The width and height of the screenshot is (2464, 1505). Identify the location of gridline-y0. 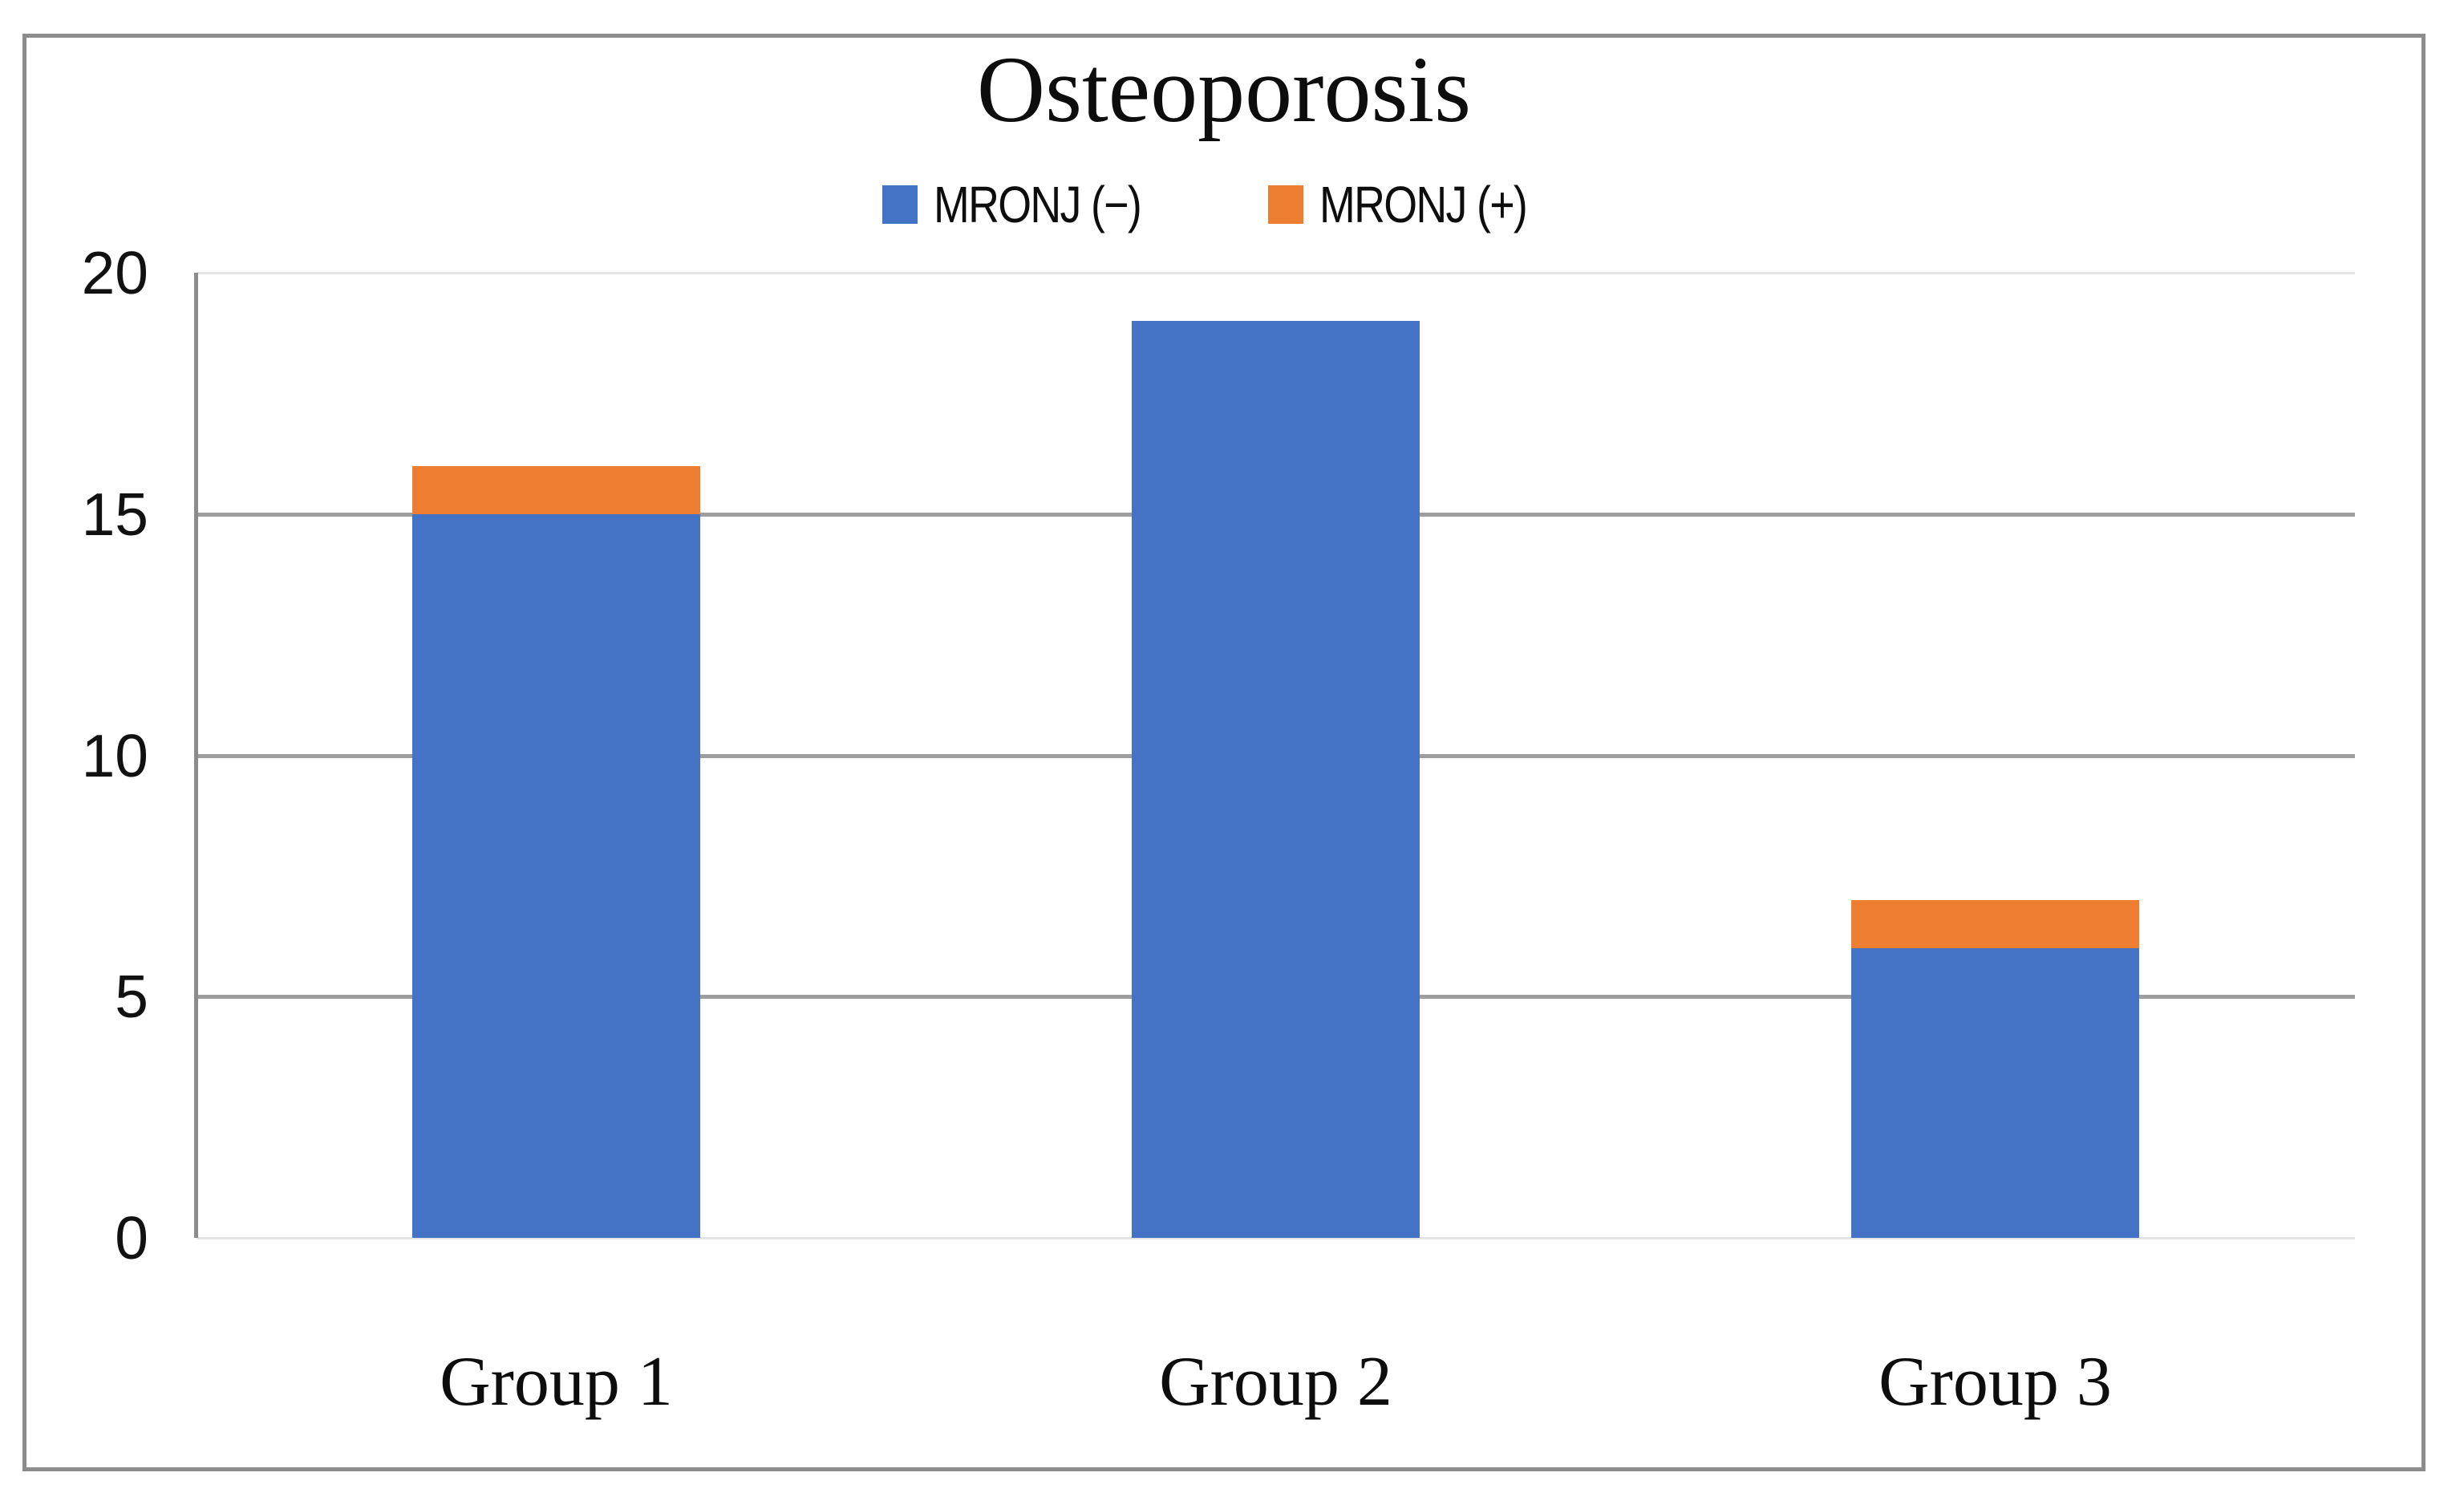
(1276, 1238).